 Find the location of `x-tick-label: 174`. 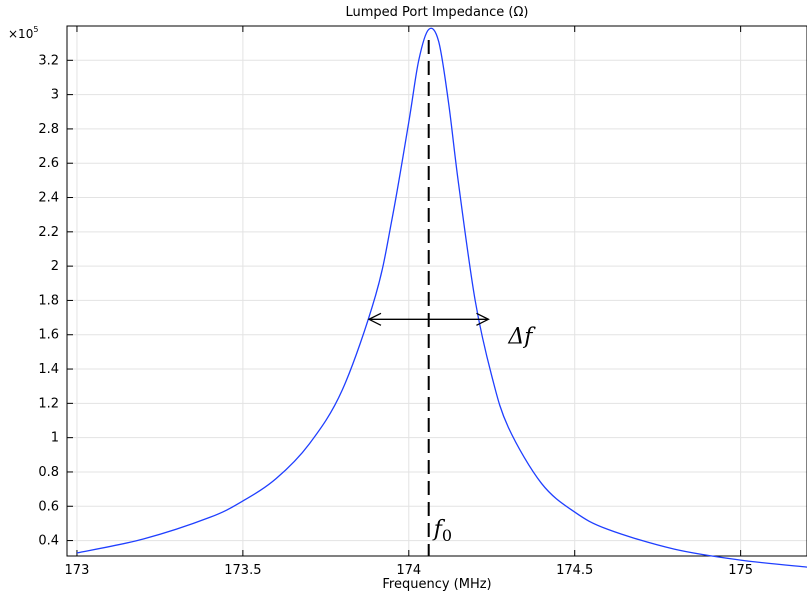

x-tick-label: 174 is located at coordinates (408, 570).